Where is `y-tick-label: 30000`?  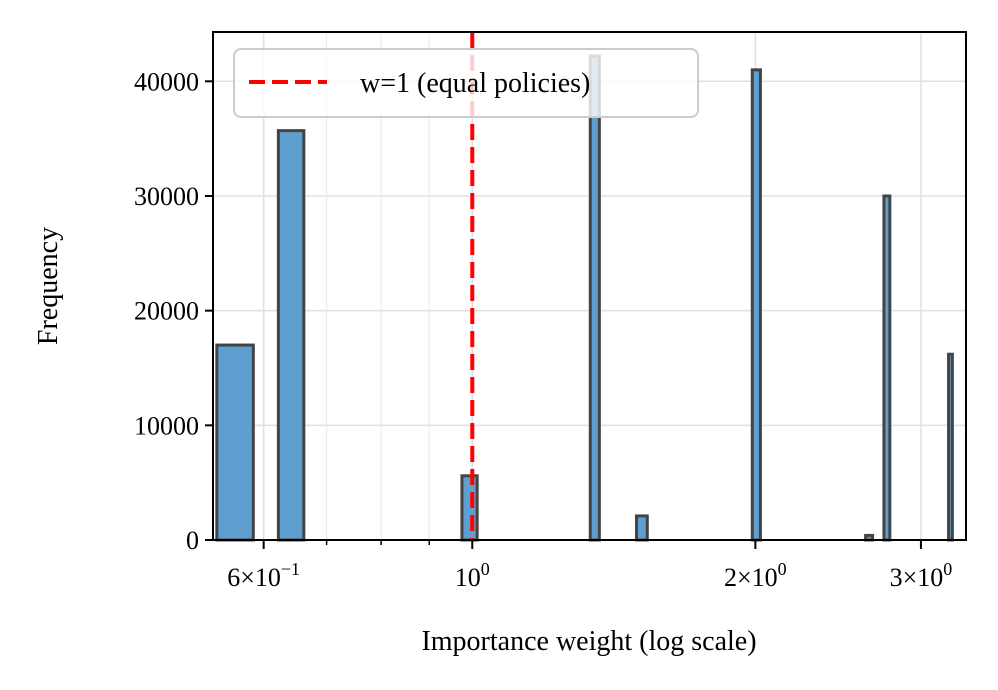 y-tick-label: 30000 is located at coordinates (166, 196).